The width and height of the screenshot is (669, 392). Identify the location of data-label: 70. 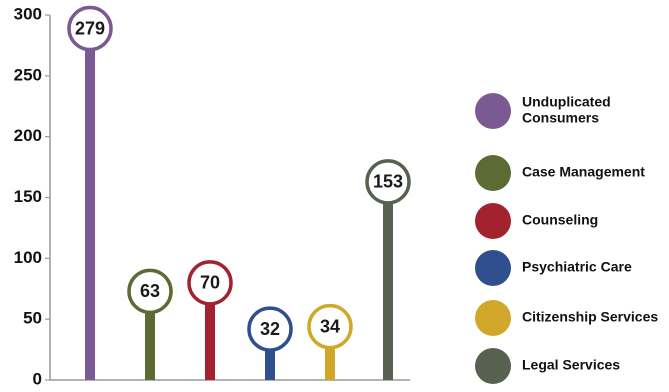
(210, 283).